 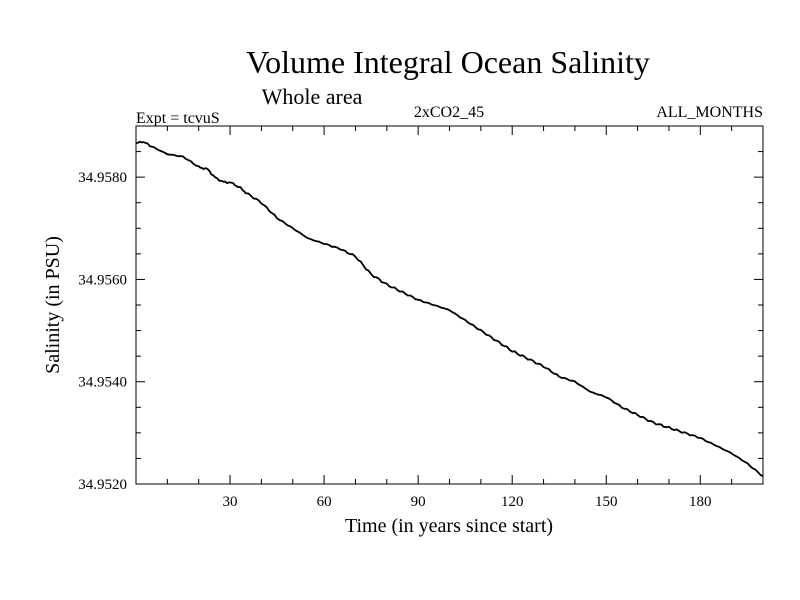 What do you see at coordinates (312, 96) in the screenshot?
I see `chart-subtitle: Whole area` at bounding box center [312, 96].